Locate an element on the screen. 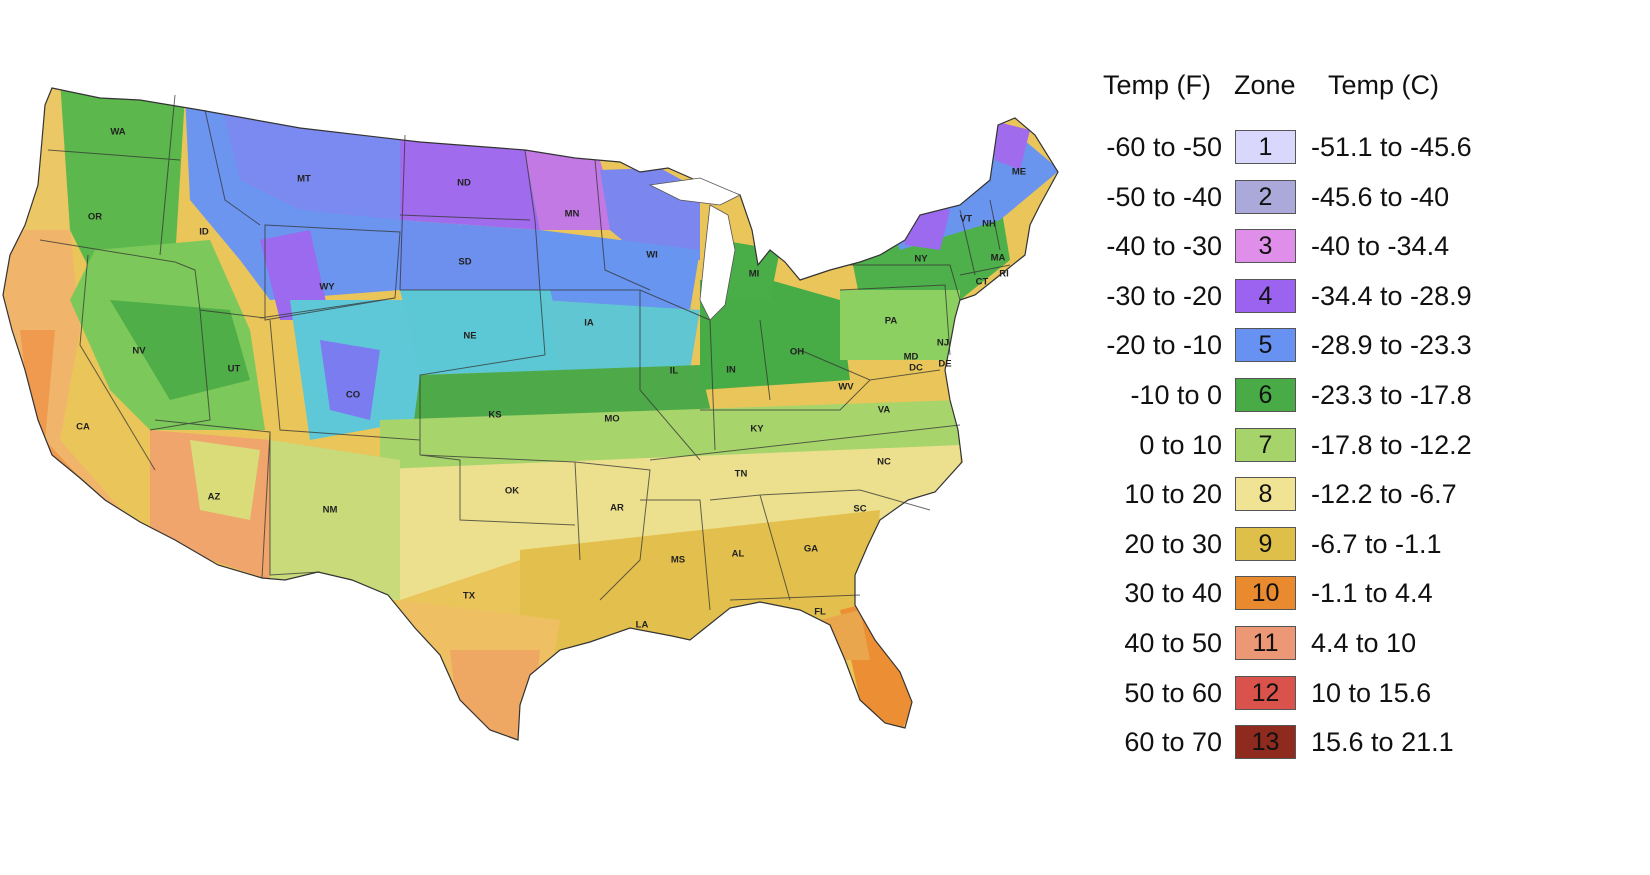 The image size is (1650, 875). legend-row-zone-9: 20 to 30 9 -6.7 to -1.1 is located at coordinates (1360, 544).